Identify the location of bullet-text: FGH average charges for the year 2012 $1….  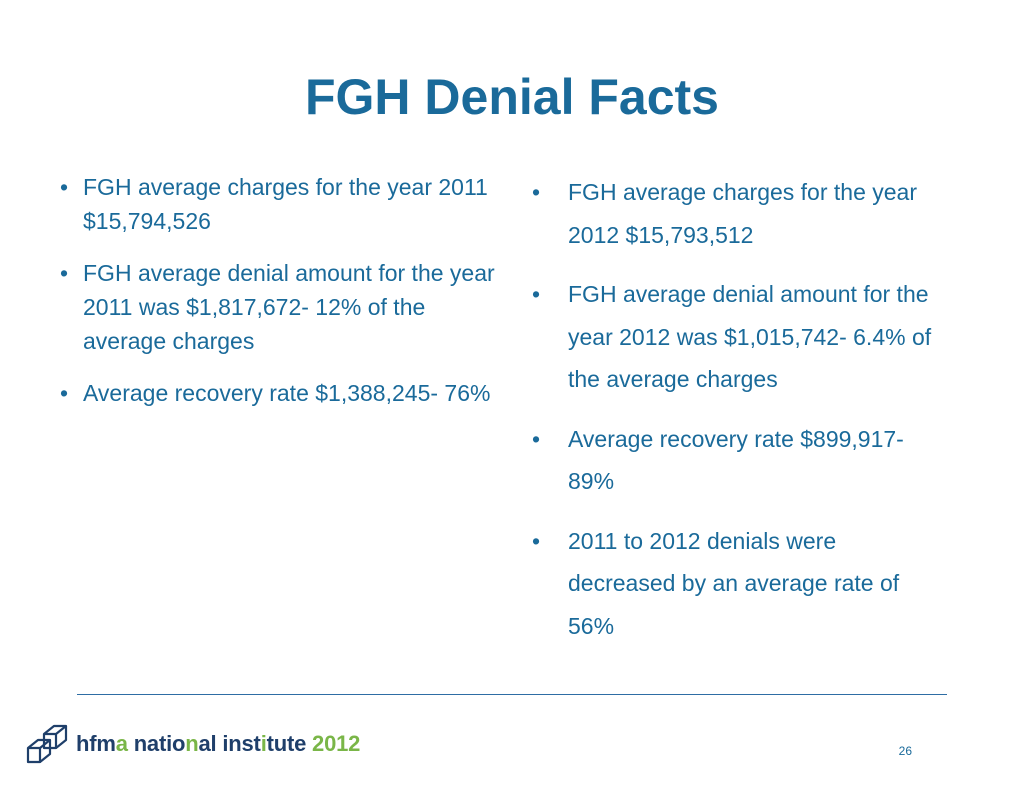
(742, 213).